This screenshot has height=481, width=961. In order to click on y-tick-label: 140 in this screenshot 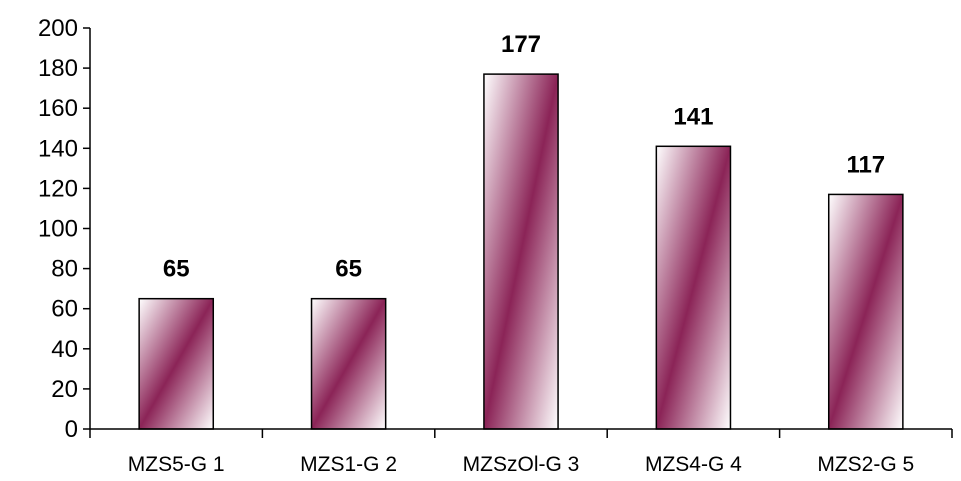, I will do `click(58, 148)`.